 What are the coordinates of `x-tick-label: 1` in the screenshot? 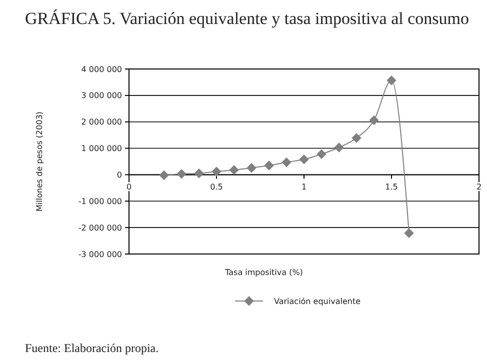 It's located at (304, 187).